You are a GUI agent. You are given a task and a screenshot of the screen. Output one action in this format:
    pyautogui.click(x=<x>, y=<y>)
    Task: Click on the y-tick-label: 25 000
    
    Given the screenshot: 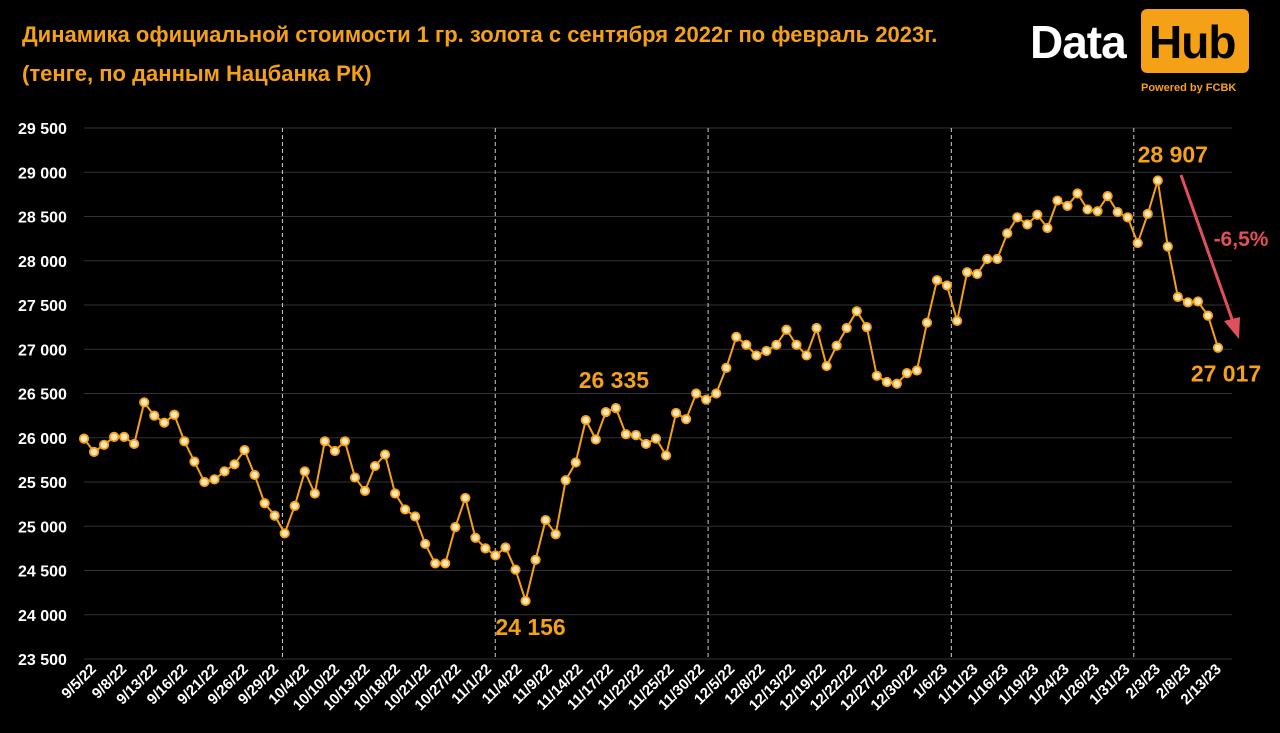 What is the action you would take?
    pyautogui.click(x=42, y=527)
    